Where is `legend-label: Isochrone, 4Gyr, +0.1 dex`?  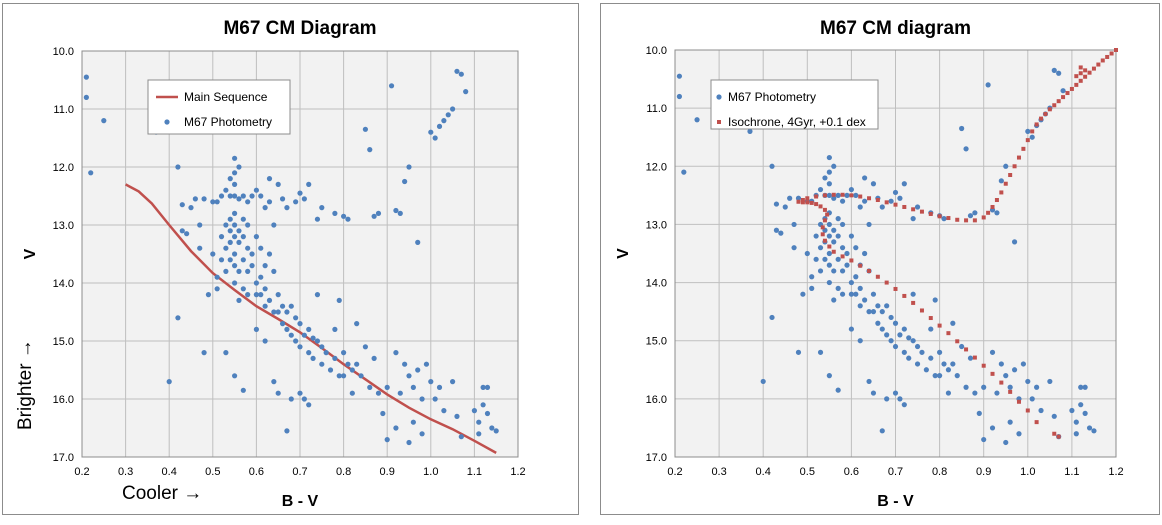
legend-label: Isochrone, 4Gyr, +0.1 dex is located at coordinates (797, 122).